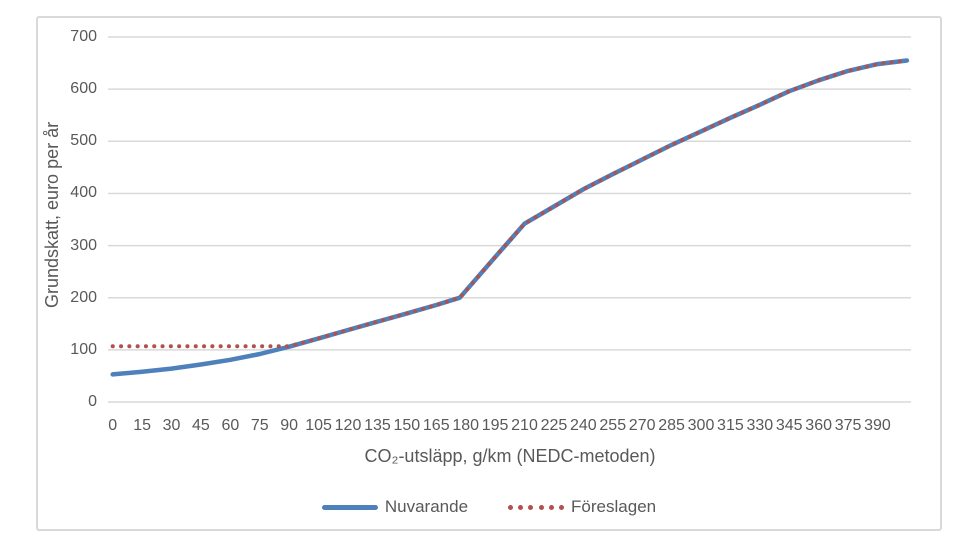 Image resolution: width=955 pixels, height=547 pixels. I want to click on x-axis-title: CO₂-utsläpp, g/km (NEDC-metoden), so click(510, 456).